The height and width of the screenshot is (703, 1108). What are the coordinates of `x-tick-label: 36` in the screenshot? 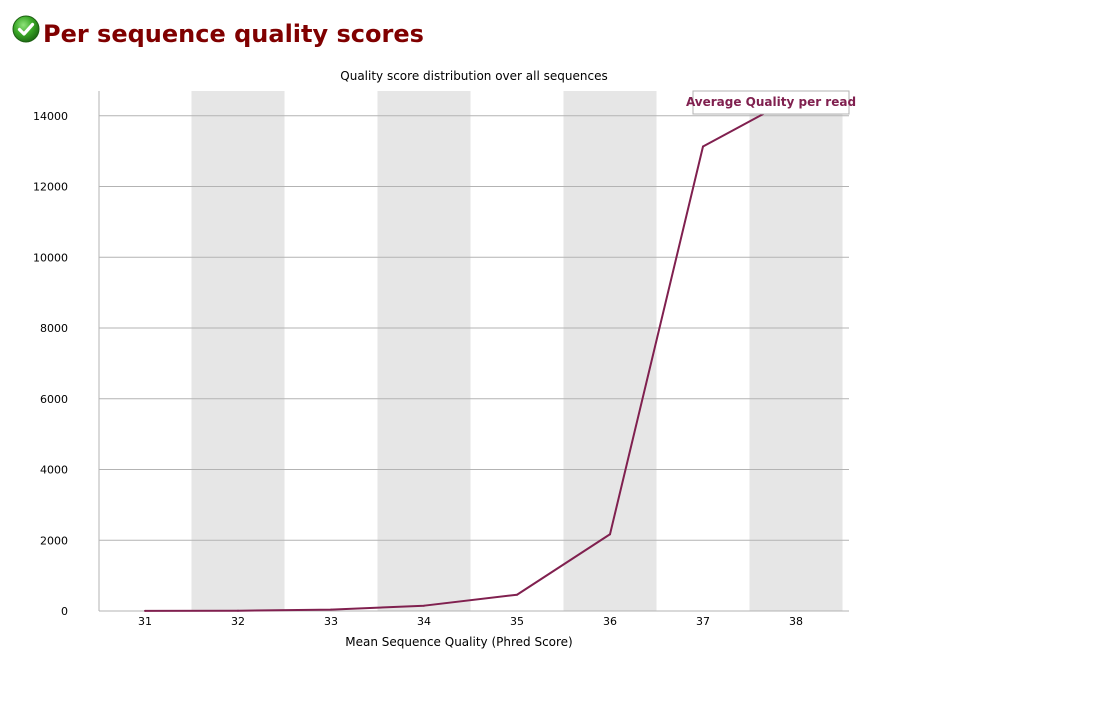 It's located at (610, 621).